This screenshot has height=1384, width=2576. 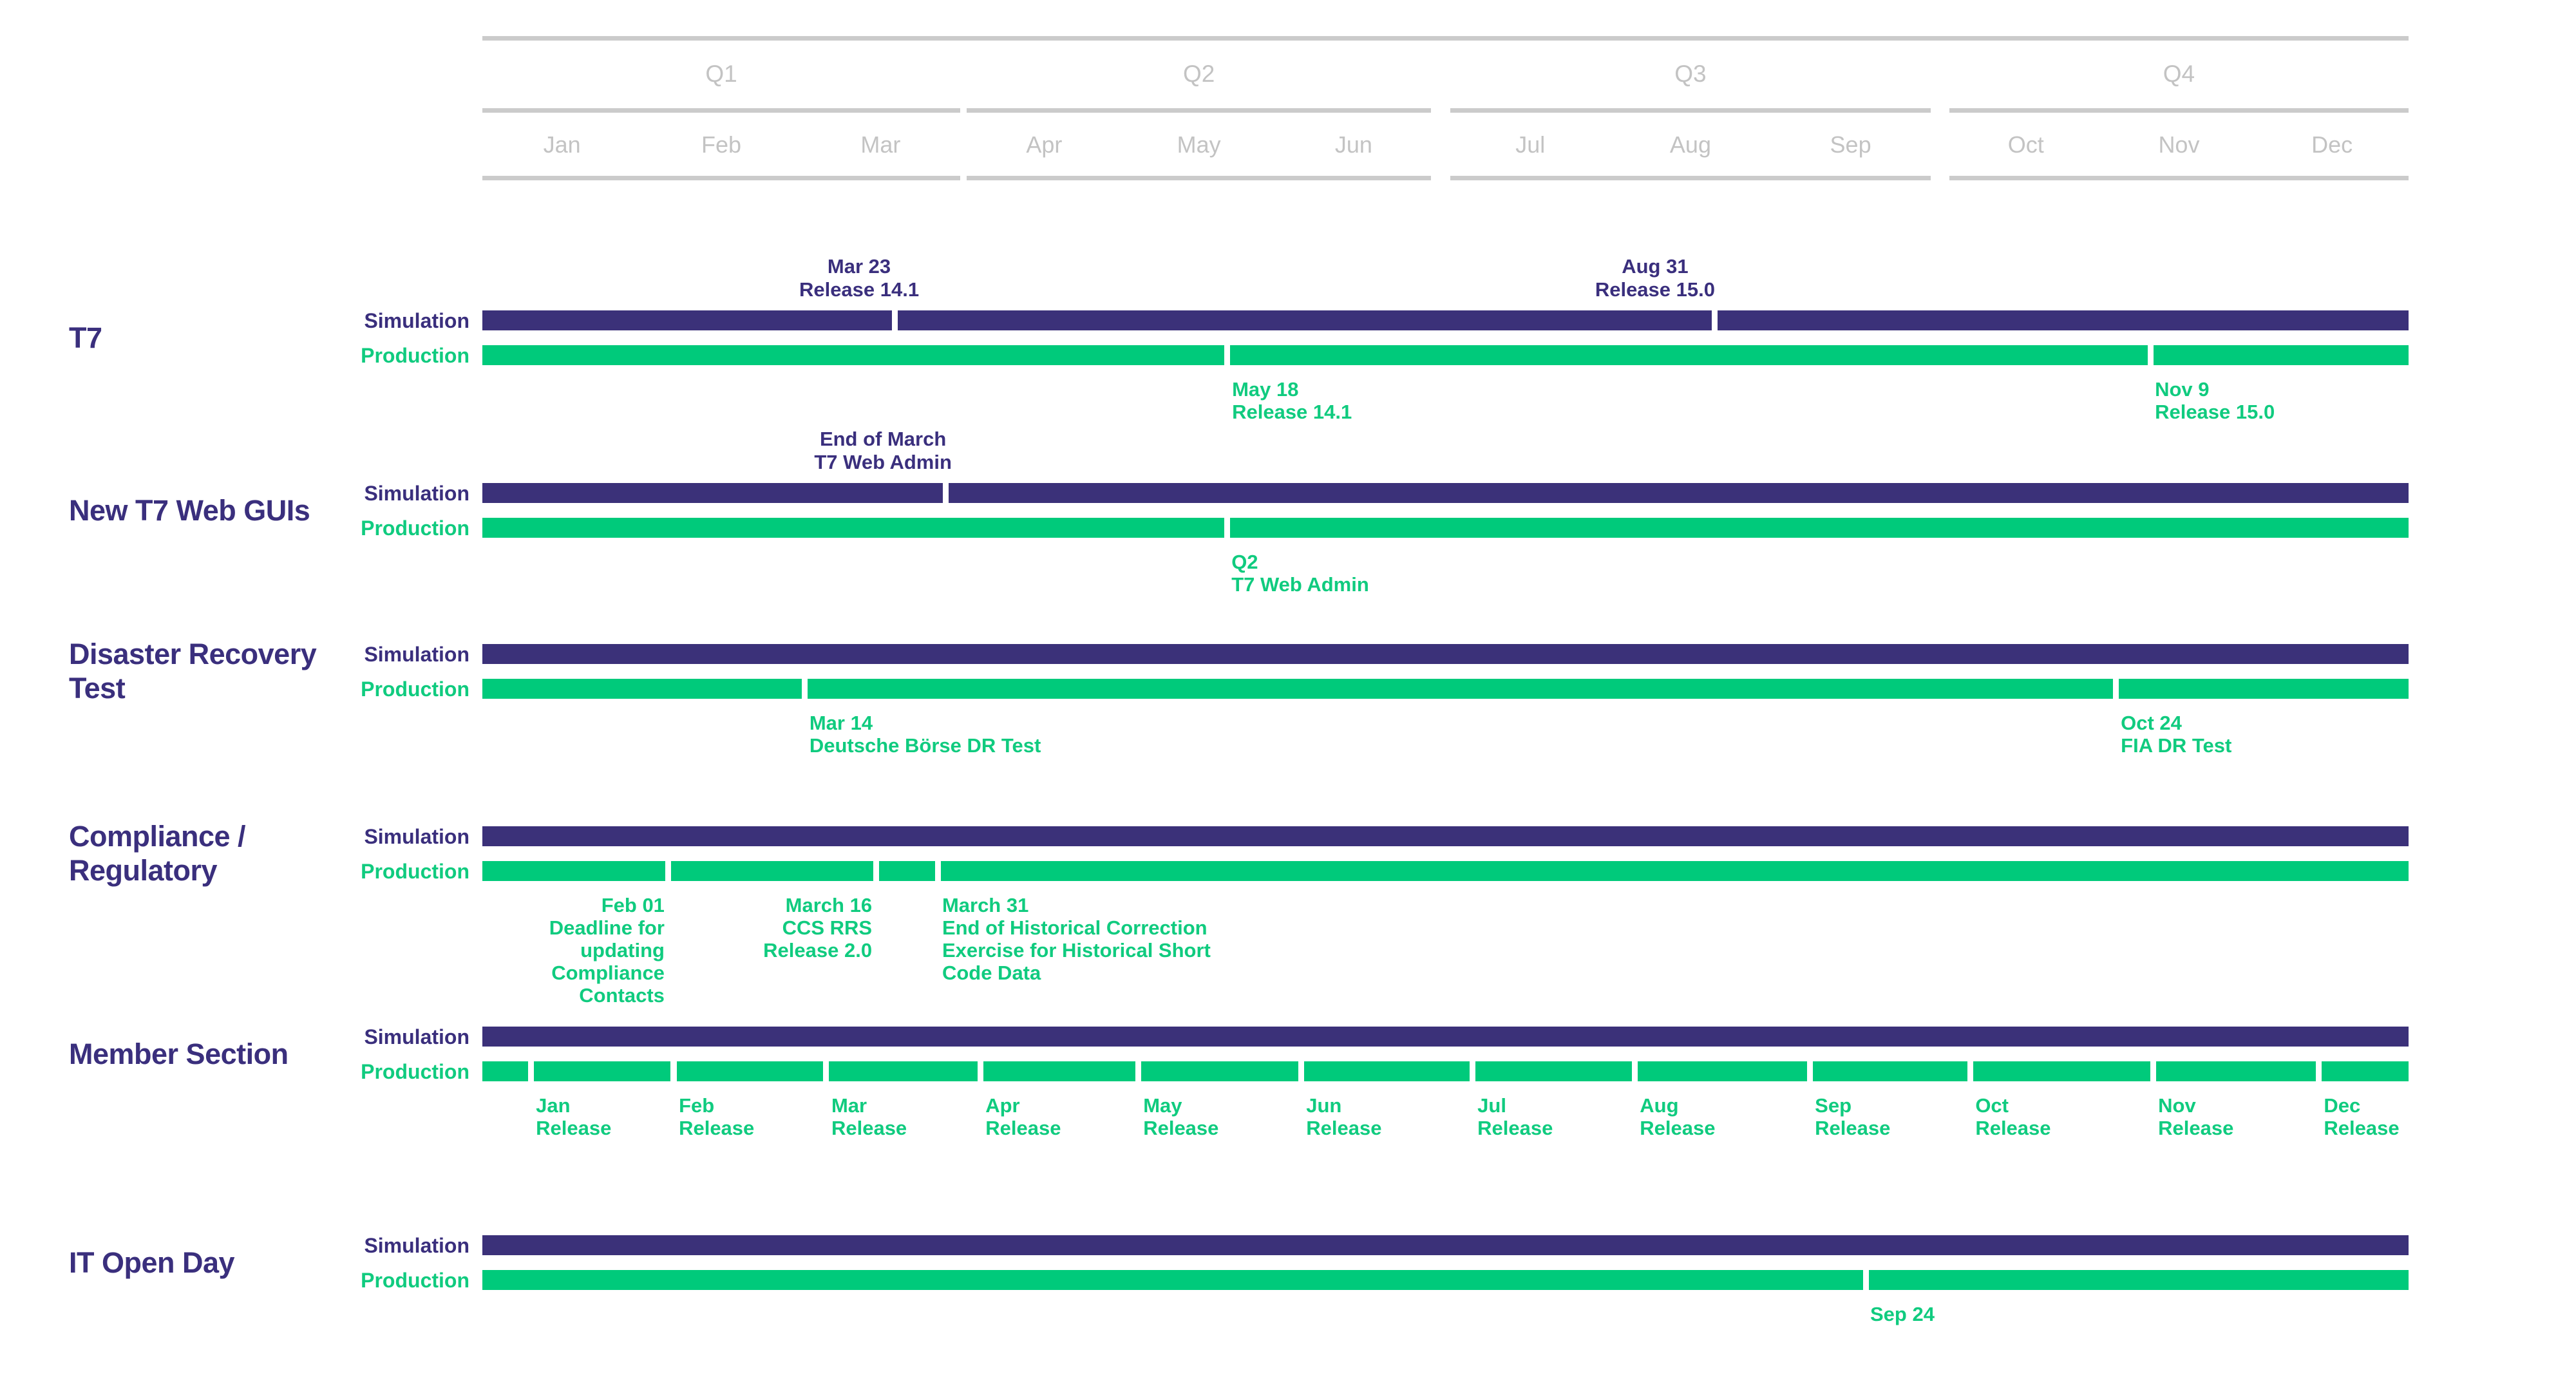 I want to click on milestone-label-below: Sep Release, so click(x=1853, y=1116).